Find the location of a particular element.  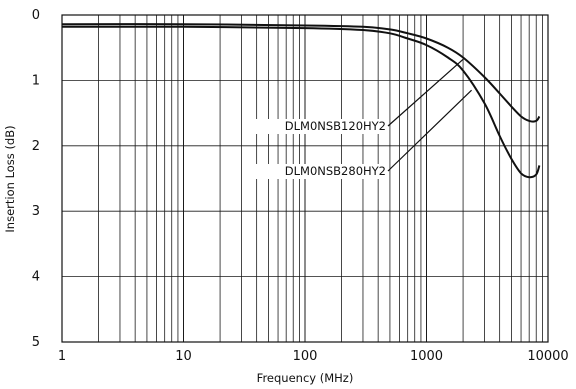

x-tick-label: 100 is located at coordinates (305, 356).